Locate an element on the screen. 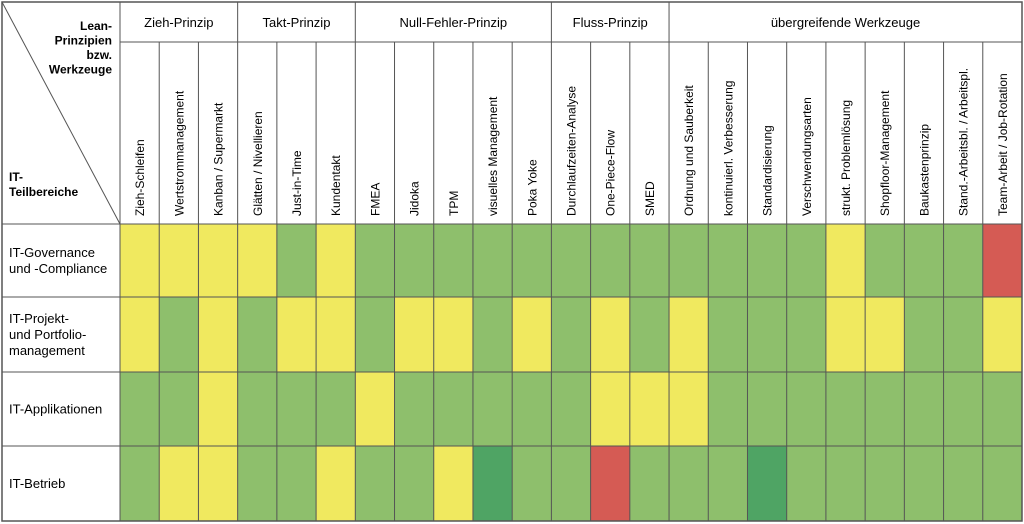 The height and width of the screenshot is (524, 1024). group-header-label: Null-Fehler-Prinzip is located at coordinates (454, 22).